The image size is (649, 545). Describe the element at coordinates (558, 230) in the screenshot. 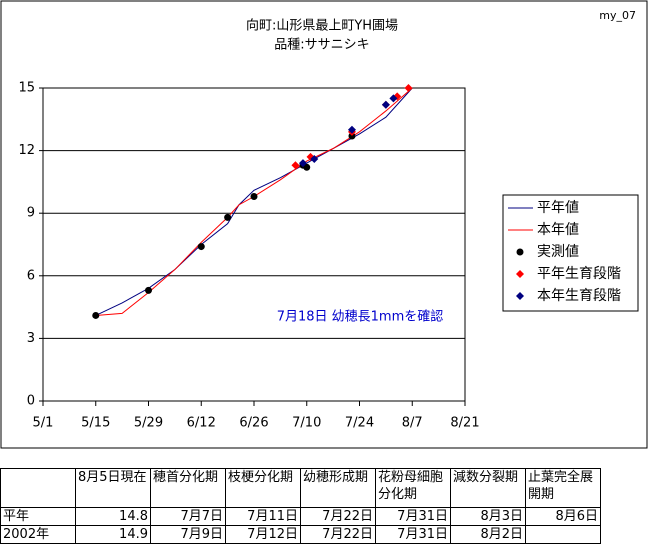

I see `legend-label: 本年値` at that location.